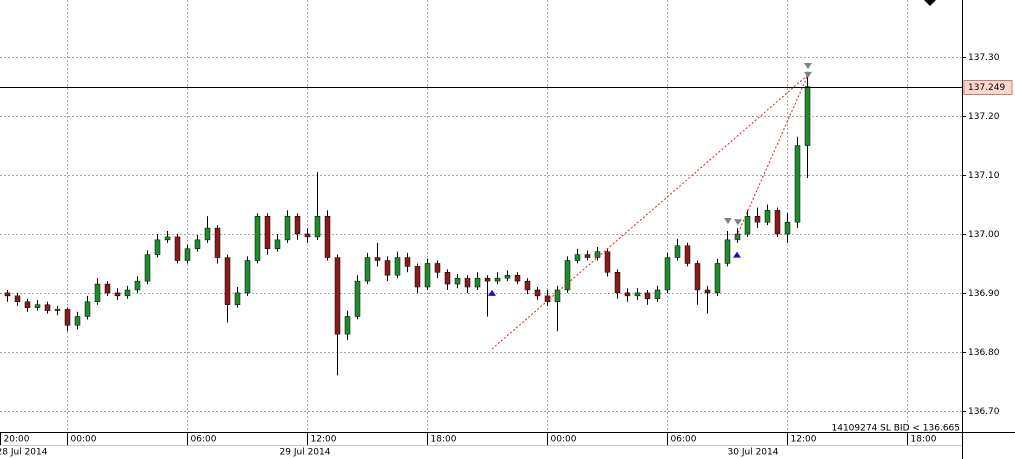 The height and width of the screenshot is (459, 1015). I want to click on y-tick-label: 137.10, so click(984, 176).